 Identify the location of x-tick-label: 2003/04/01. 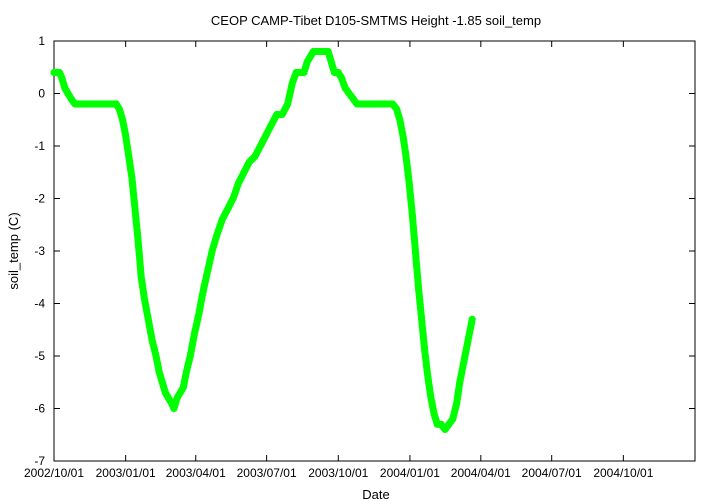
(196, 473).